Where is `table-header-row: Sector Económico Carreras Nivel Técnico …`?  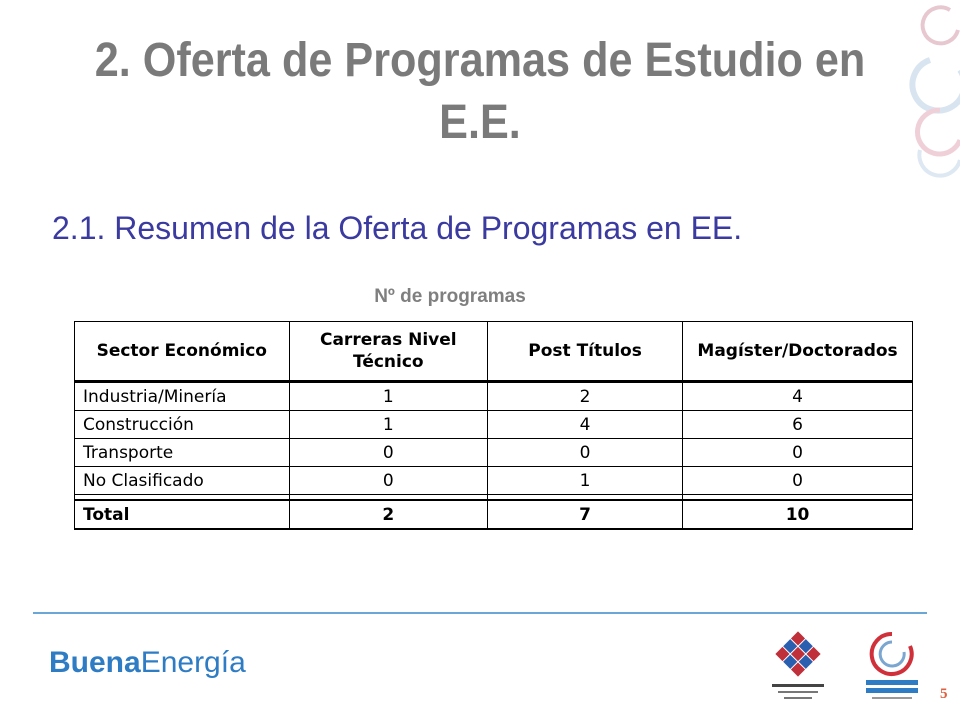
table-header-row: Sector Económico Carreras Nivel Técnico … is located at coordinates (493, 352).